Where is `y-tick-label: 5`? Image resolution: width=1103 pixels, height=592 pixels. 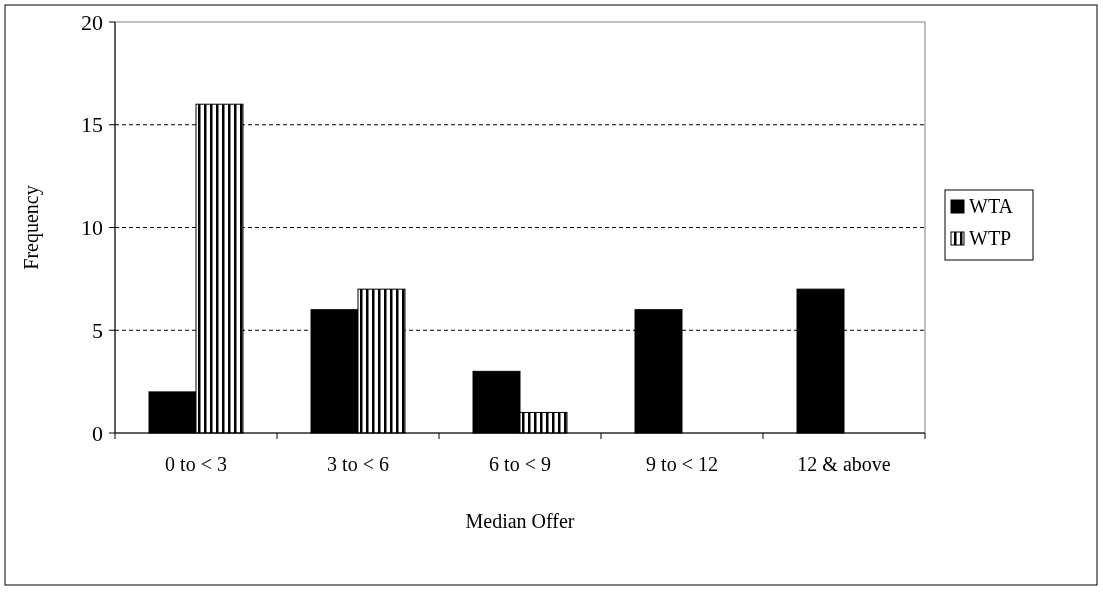 y-tick-label: 5 is located at coordinates (97, 330).